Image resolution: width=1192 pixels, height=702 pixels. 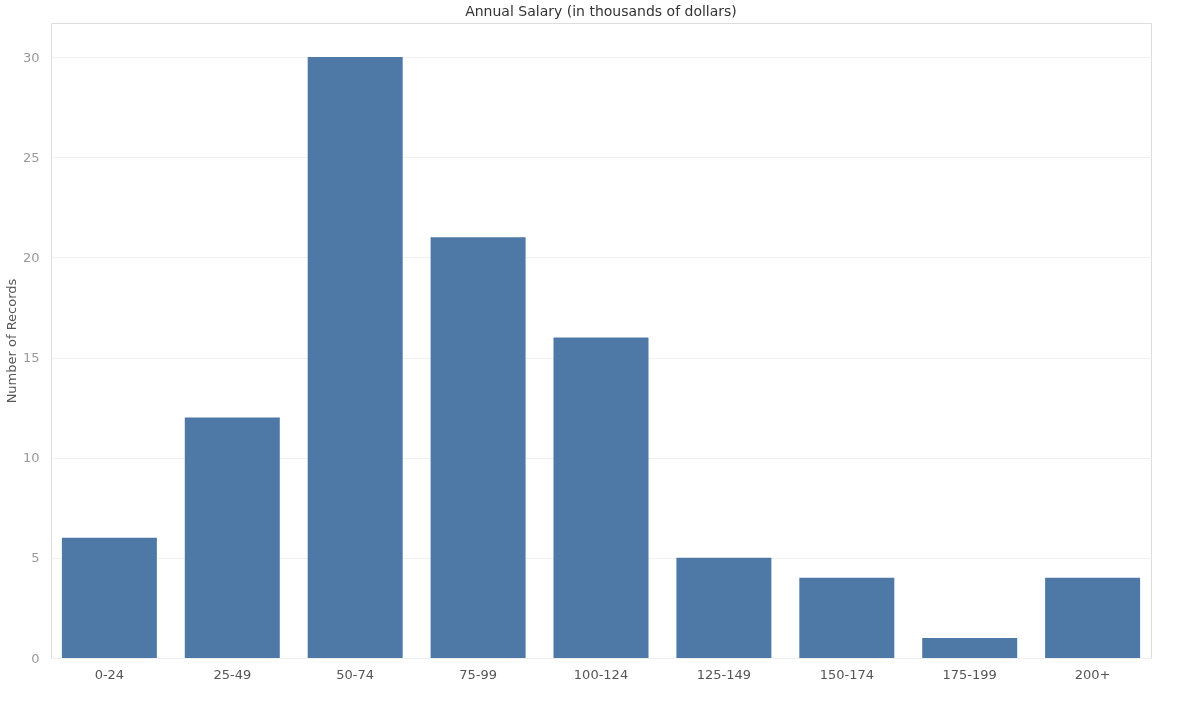 What do you see at coordinates (11, 341) in the screenshot?
I see `y-axis-title: Number of Records` at bounding box center [11, 341].